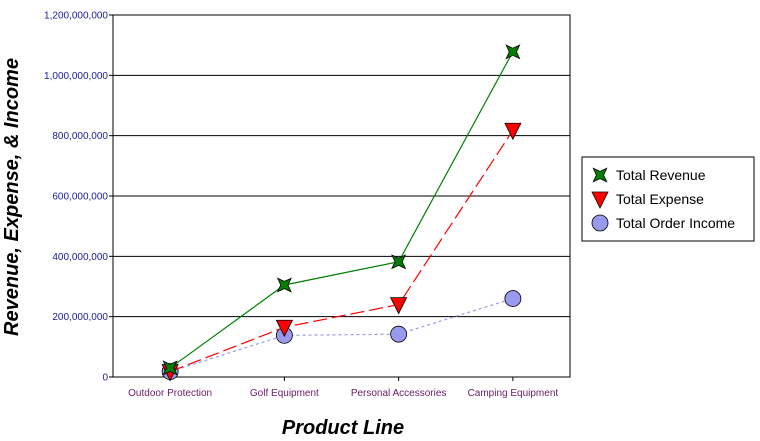  I want to click on legend-item: Total Order Income, so click(663, 223).